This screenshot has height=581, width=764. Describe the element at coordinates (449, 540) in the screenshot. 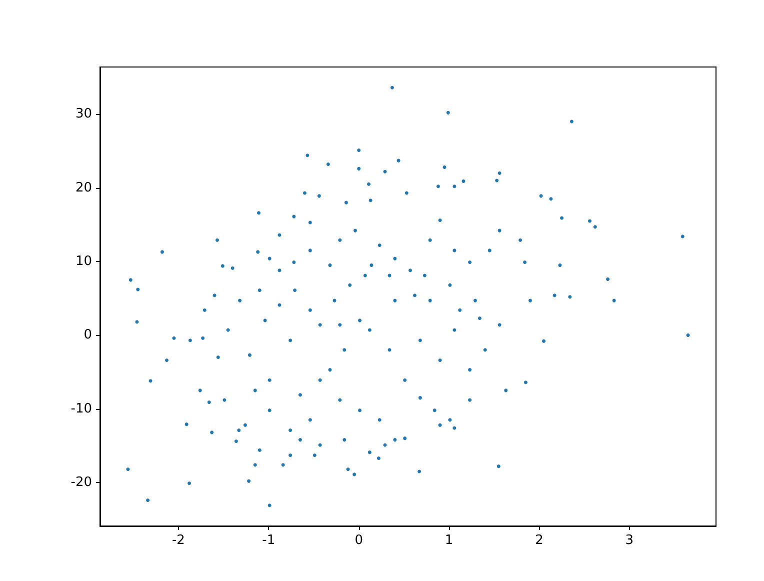

I see `x-tick-label: 1` at that location.